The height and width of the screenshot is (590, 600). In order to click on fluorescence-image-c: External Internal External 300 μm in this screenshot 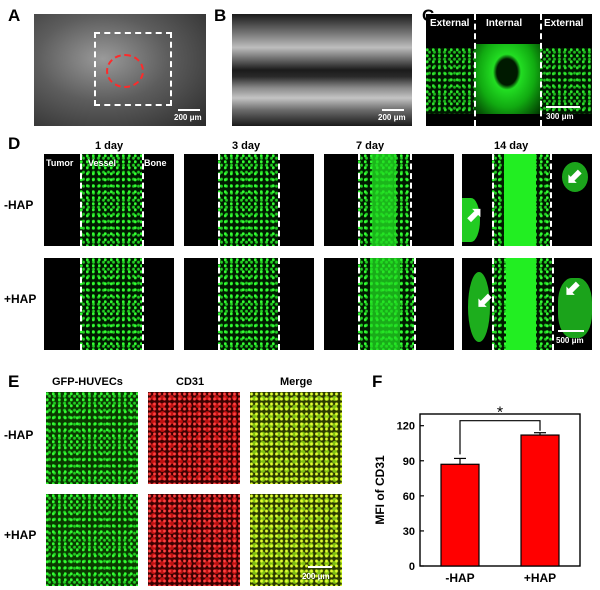, I will do `click(509, 70)`.